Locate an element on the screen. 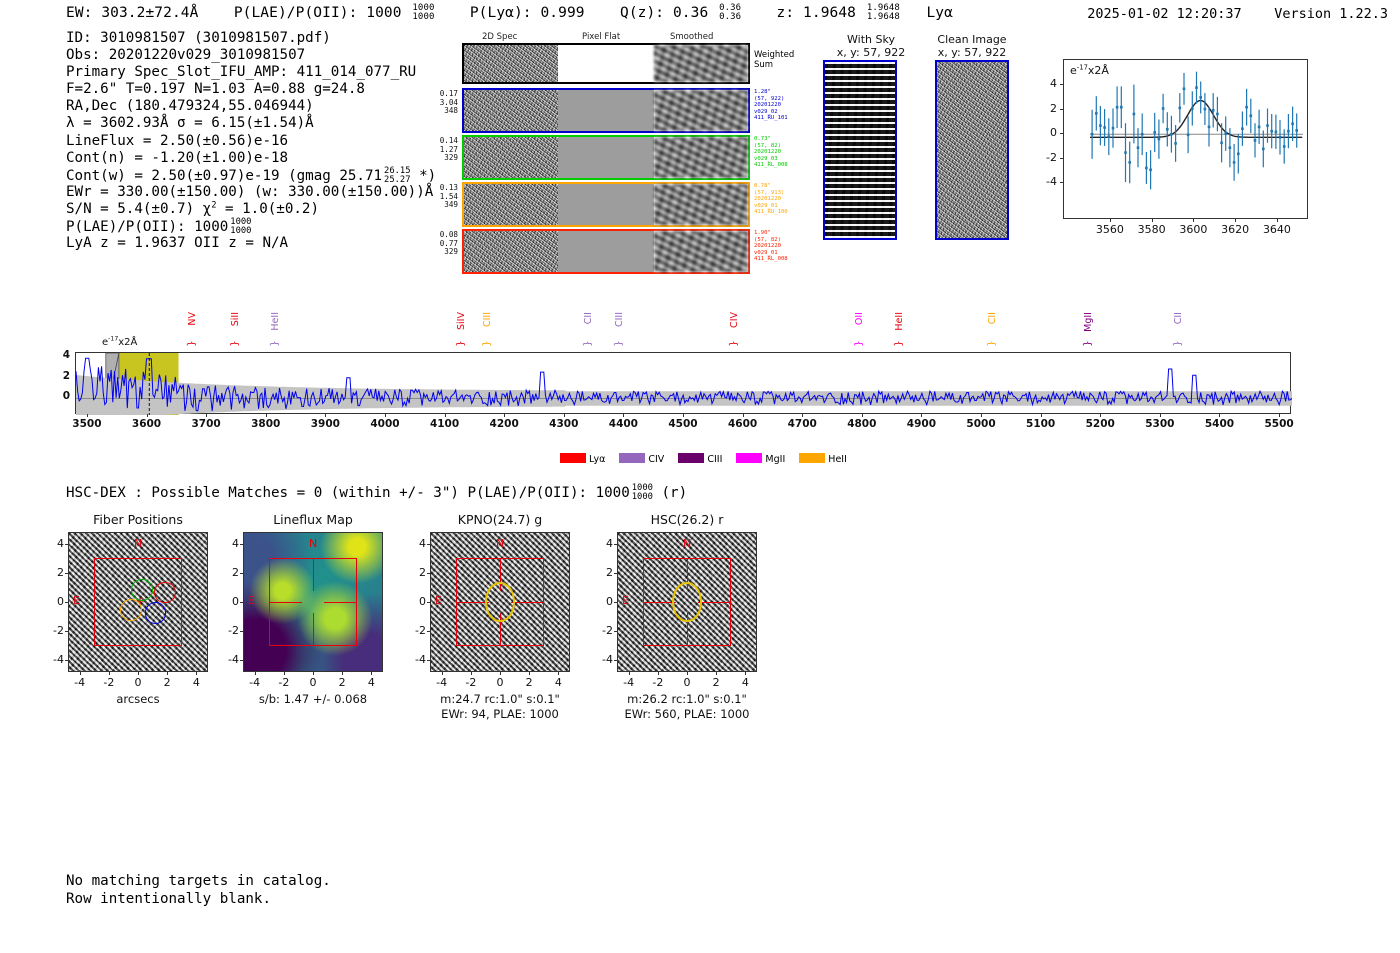 The height and width of the screenshot is (953, 1400). info-radec: RA,Dec (180.479324,55.046944) is located at coordinates (190, 106).